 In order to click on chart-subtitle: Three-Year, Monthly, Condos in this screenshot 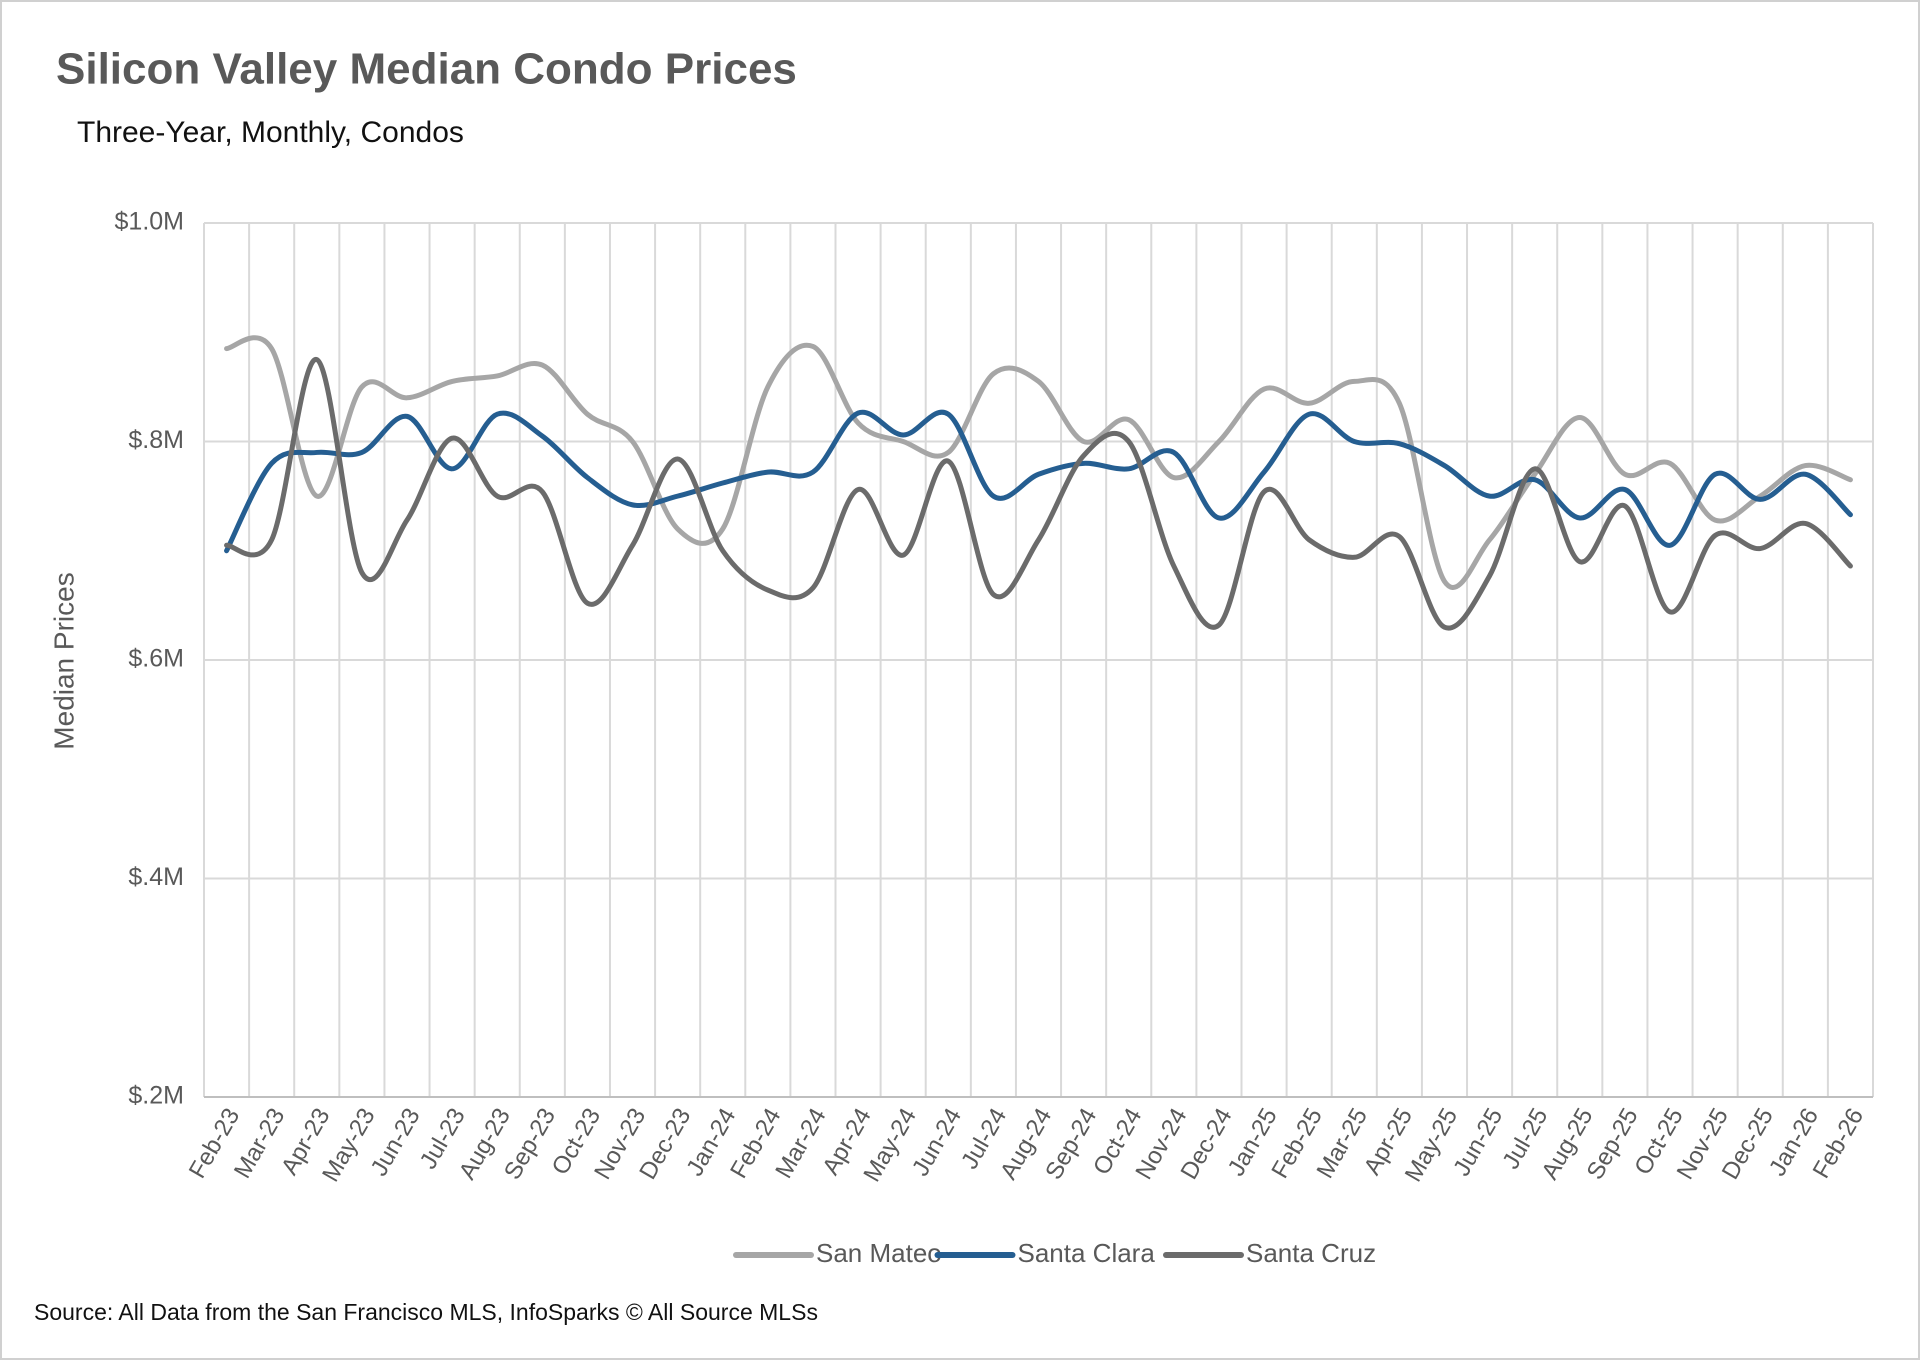, I will do `click(270, 132)`.